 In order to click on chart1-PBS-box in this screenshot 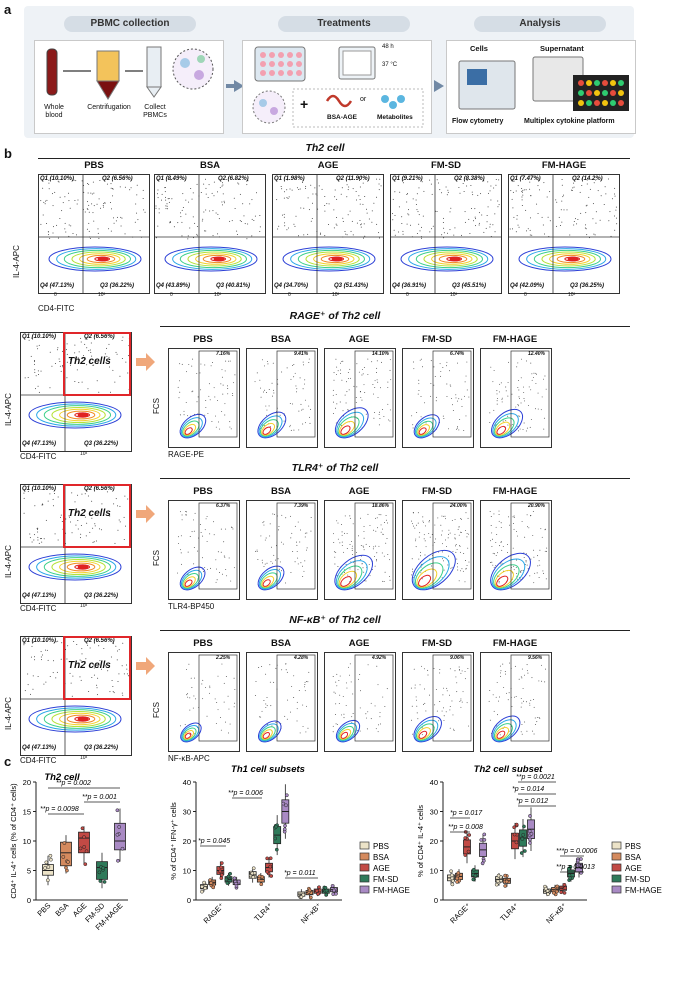, I will do `click(48, 870)`.